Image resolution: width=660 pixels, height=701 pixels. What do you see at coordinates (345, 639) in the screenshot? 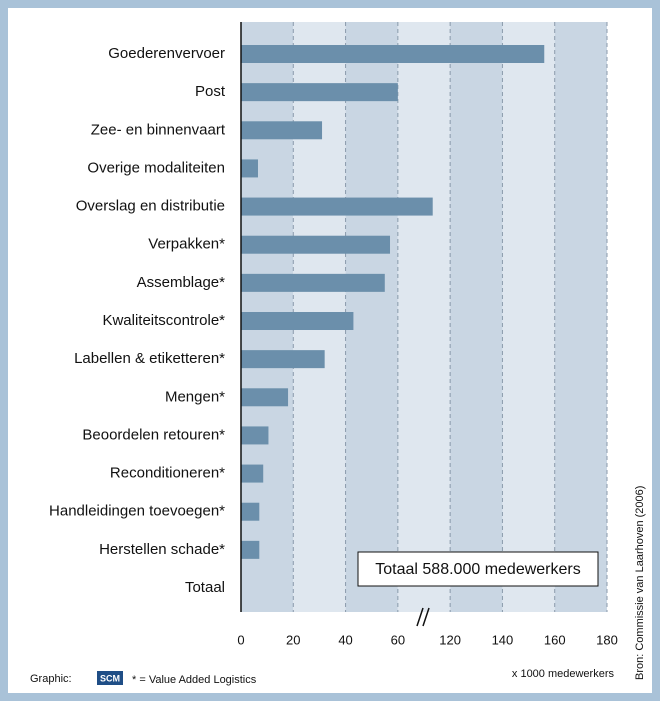
I see `x-tick-label: 40` at bounding box center [345, 639].